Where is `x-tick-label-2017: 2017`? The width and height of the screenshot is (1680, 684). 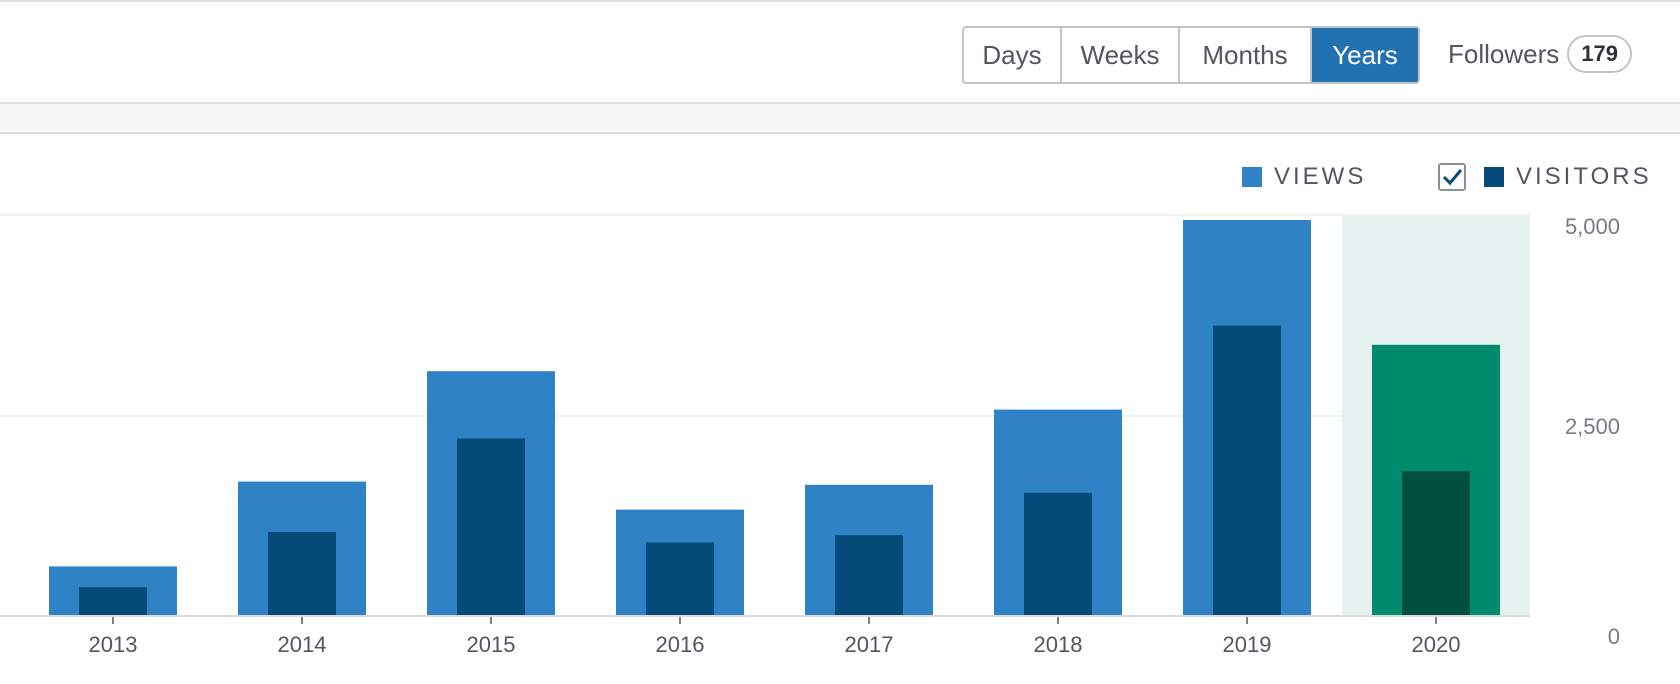 x-tick-label-2017: 2017 is located at coordinates (869, 644).